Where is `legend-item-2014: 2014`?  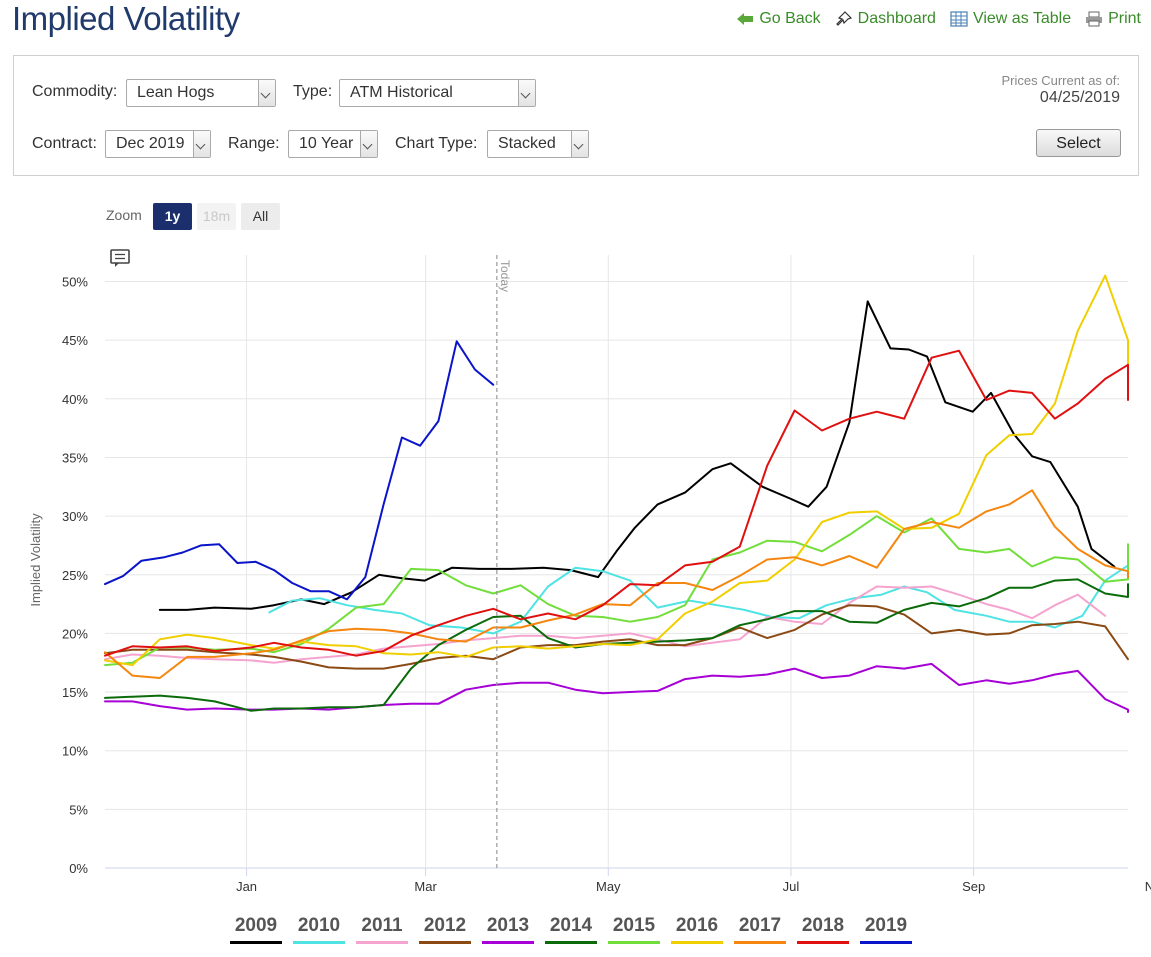
legend-item-2014: 2014 is located at coordinates (571, 929).